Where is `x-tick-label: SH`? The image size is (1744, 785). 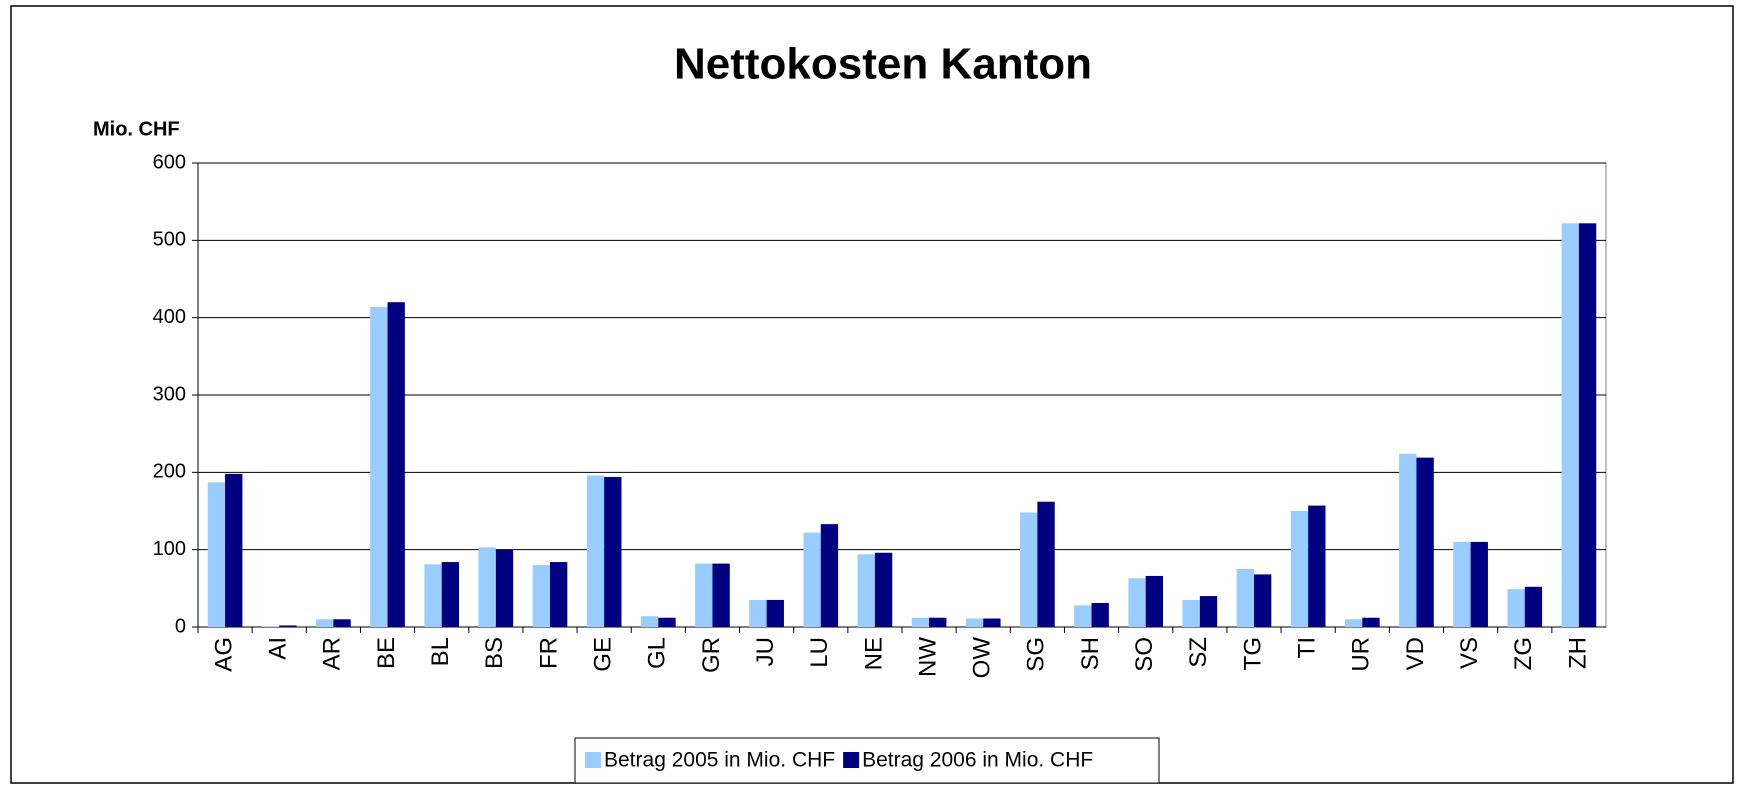 x-tick-label: SH is located at coordinates (1090, 653).